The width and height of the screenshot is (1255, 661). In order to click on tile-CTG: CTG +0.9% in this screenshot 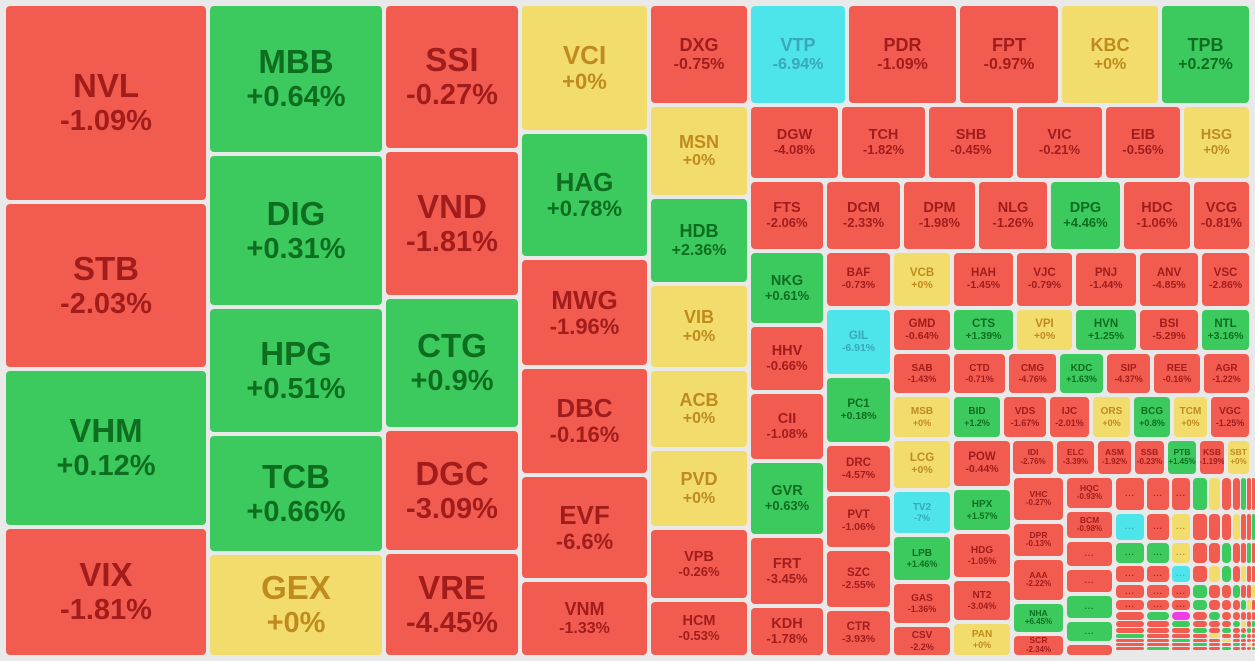, I will do `click(452, 363)`.